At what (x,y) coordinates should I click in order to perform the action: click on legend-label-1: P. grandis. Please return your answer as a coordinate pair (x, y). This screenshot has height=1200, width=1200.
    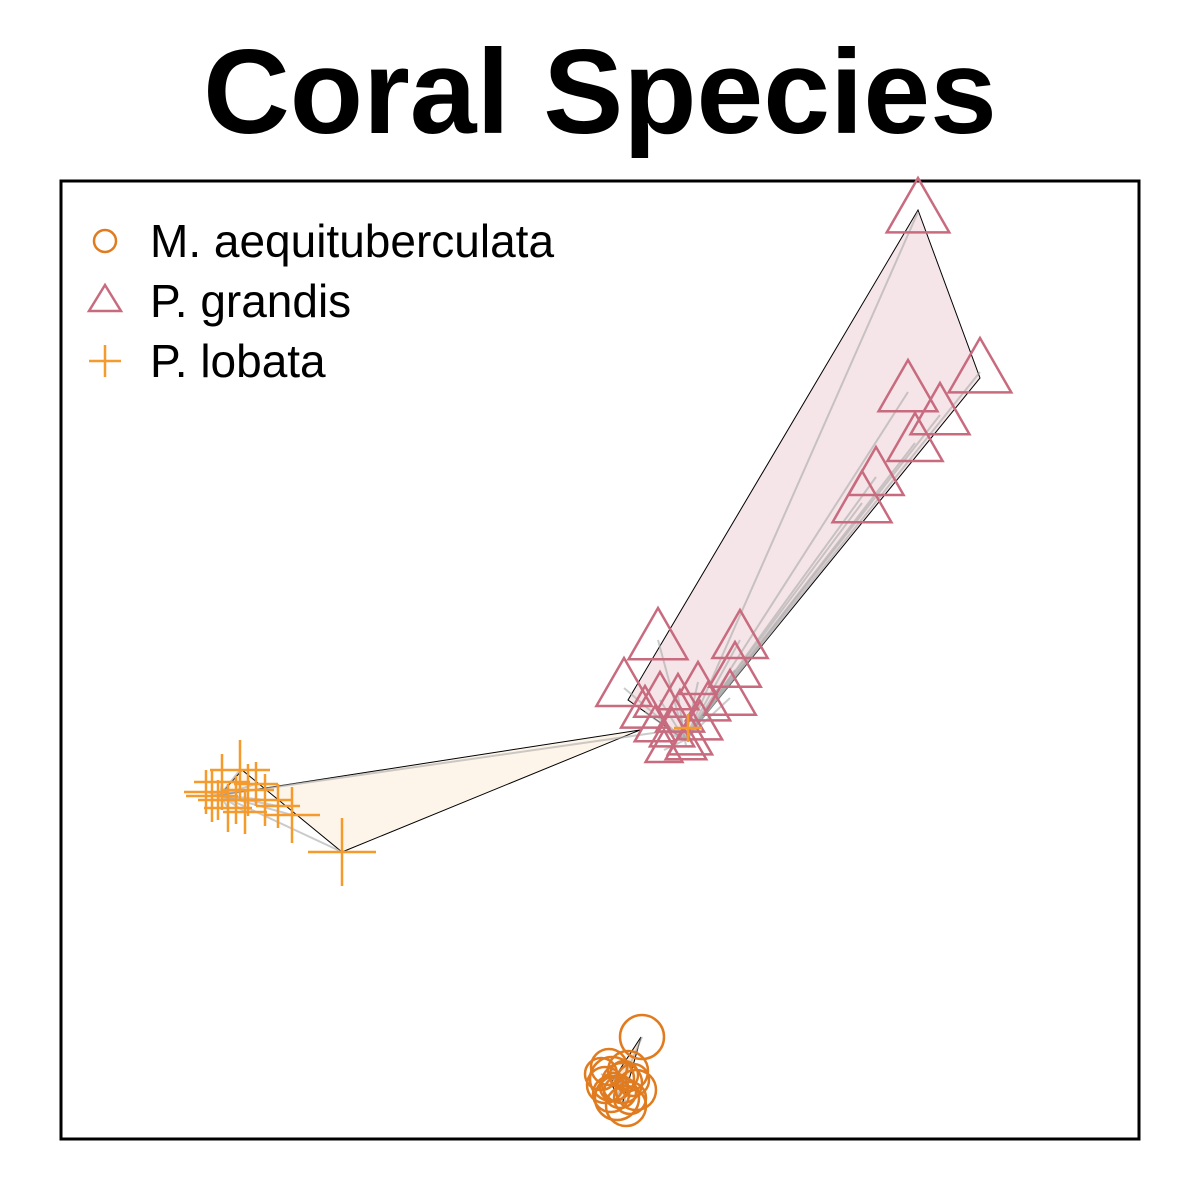
    Looking at the image, I should click on (250, 301).